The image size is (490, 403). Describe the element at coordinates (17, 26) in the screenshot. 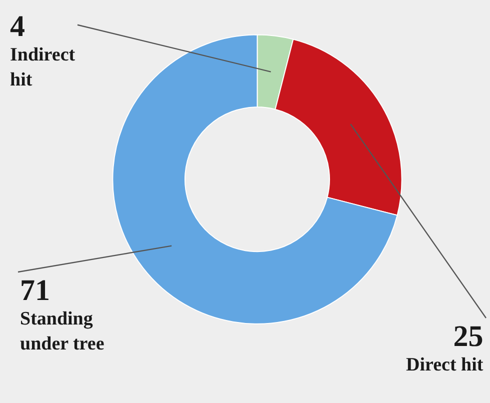

I see `data-label: 4` at that location.